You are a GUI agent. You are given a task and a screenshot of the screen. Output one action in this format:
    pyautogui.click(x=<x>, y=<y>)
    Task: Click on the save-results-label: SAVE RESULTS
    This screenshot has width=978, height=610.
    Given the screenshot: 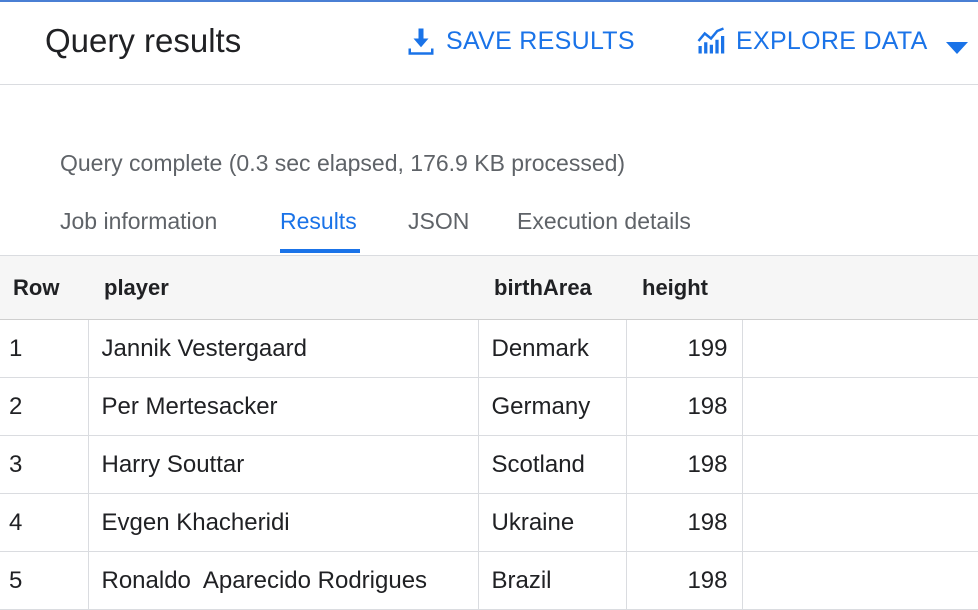 What is the action you would take?
    pyautogui.click(x=540, y=40)
    